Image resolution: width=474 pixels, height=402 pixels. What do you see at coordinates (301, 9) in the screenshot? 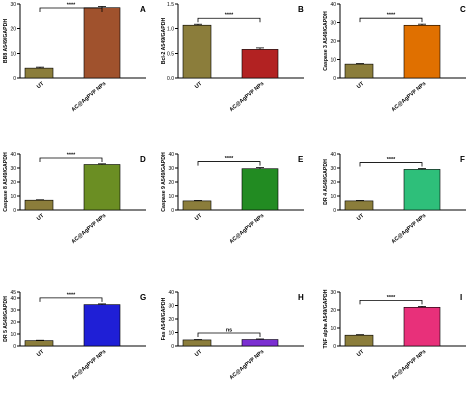
I see `panel-letter: B` at bounding box center [301, 9].